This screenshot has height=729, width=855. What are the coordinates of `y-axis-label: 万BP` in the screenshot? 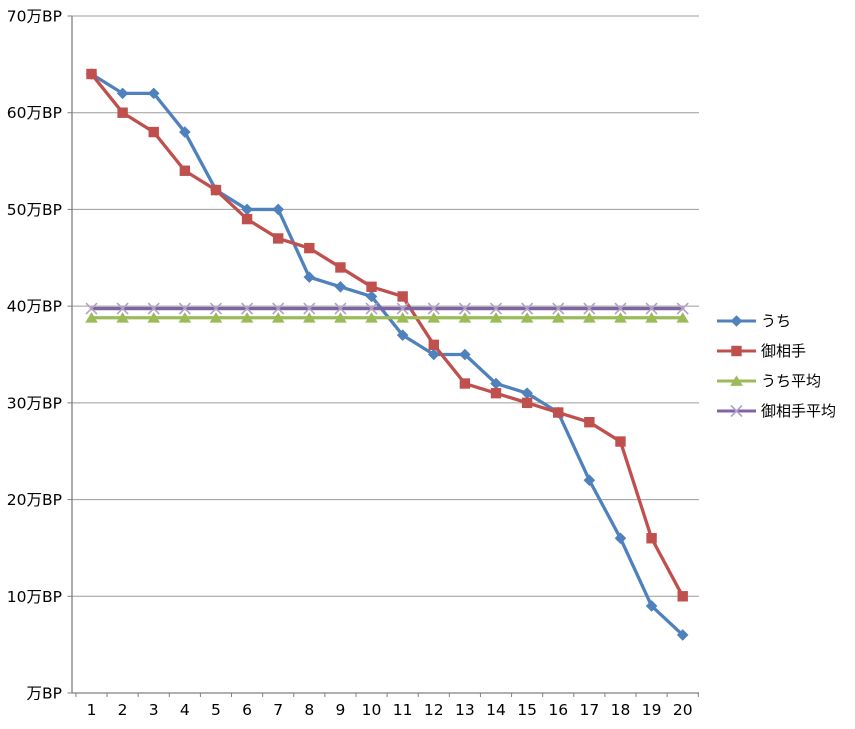 It's located at (44, 694).